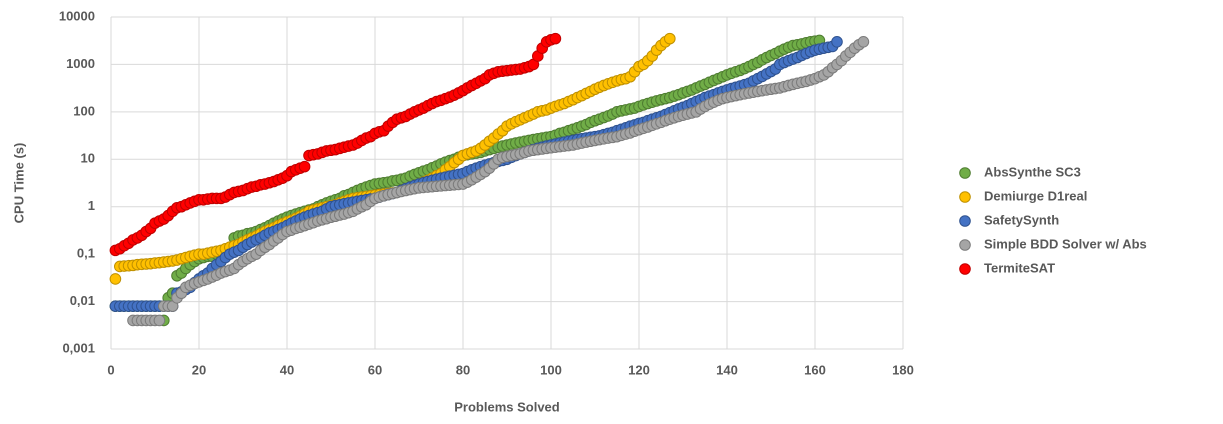 The image size is (1223, 424). I want to click on y-tick-label: 0,1, so click(86, 253).